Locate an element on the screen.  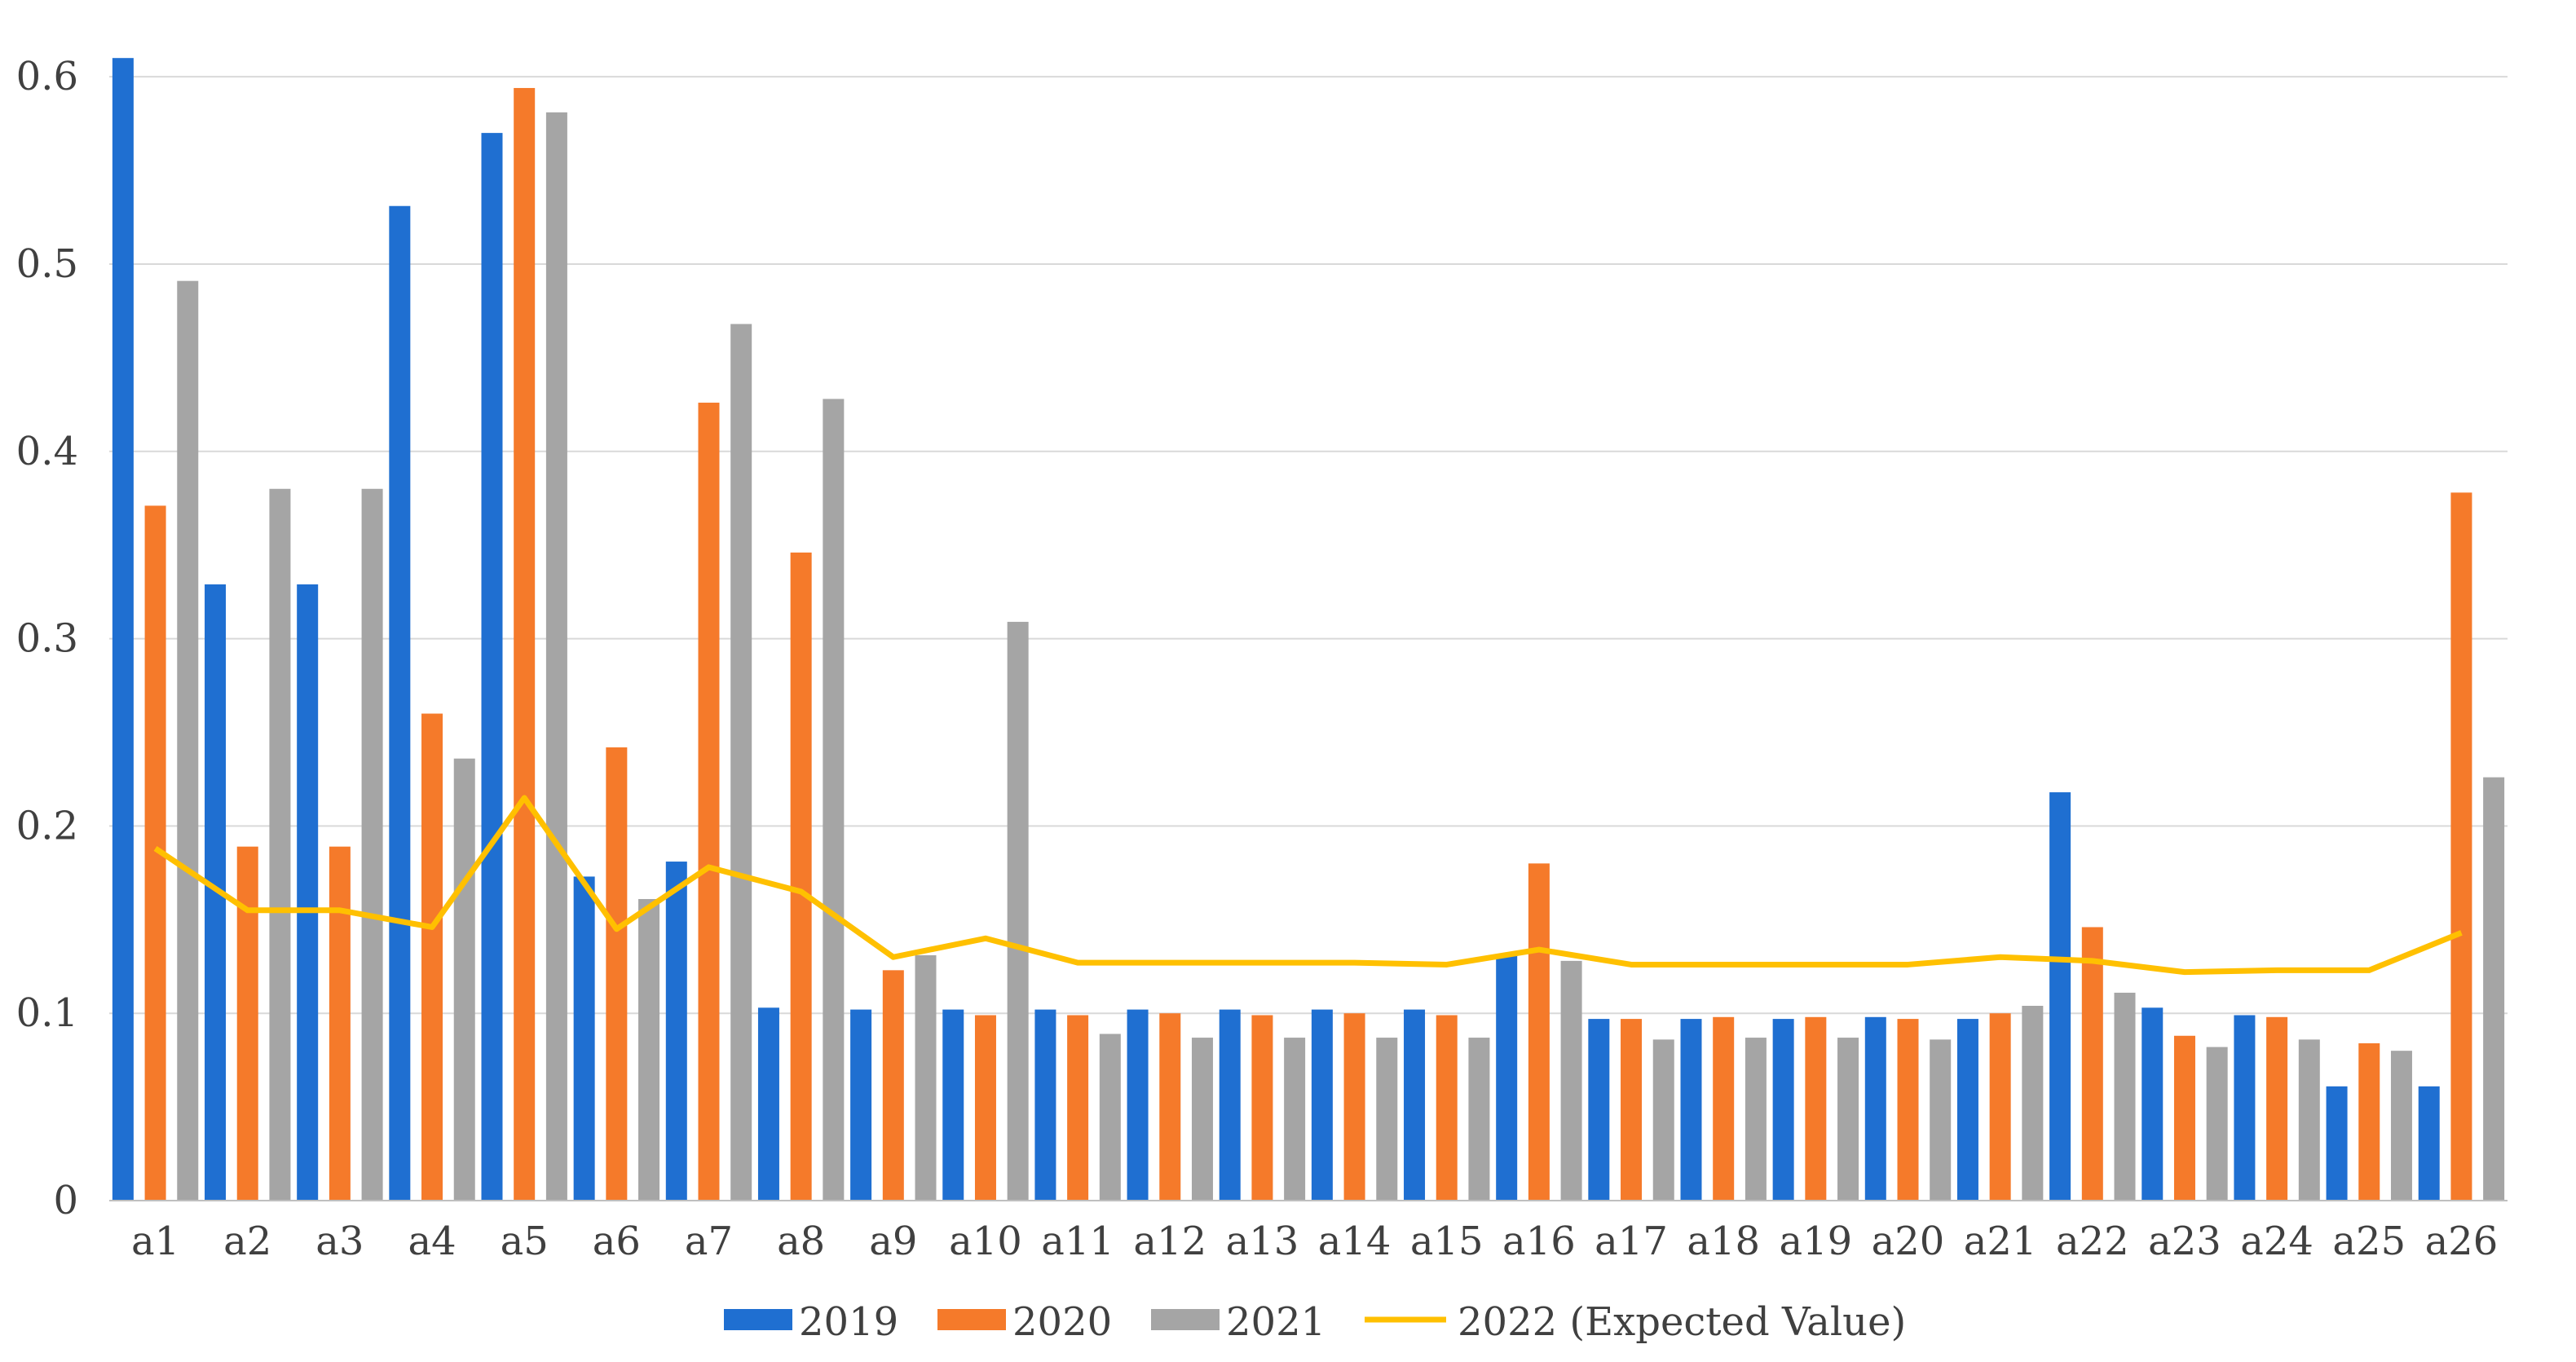
bar-2020-a16 is located at coordinates (1539, 1032).